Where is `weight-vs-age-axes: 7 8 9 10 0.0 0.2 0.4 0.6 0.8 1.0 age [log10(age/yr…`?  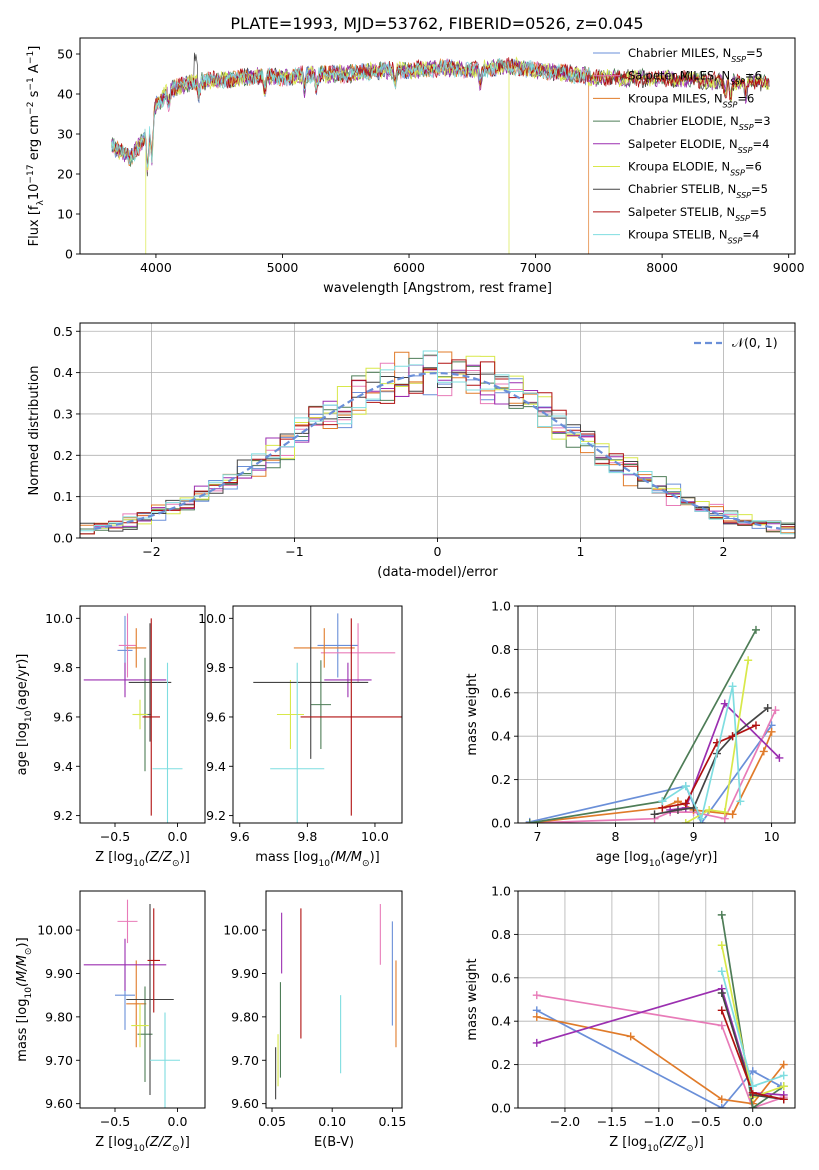 weight-vs-age-axes: 7 8 9 10 0.0 0.2 0.4 0.6 0.8 1.0 age [log10(age/yr… is located at coordinates (630, 734).